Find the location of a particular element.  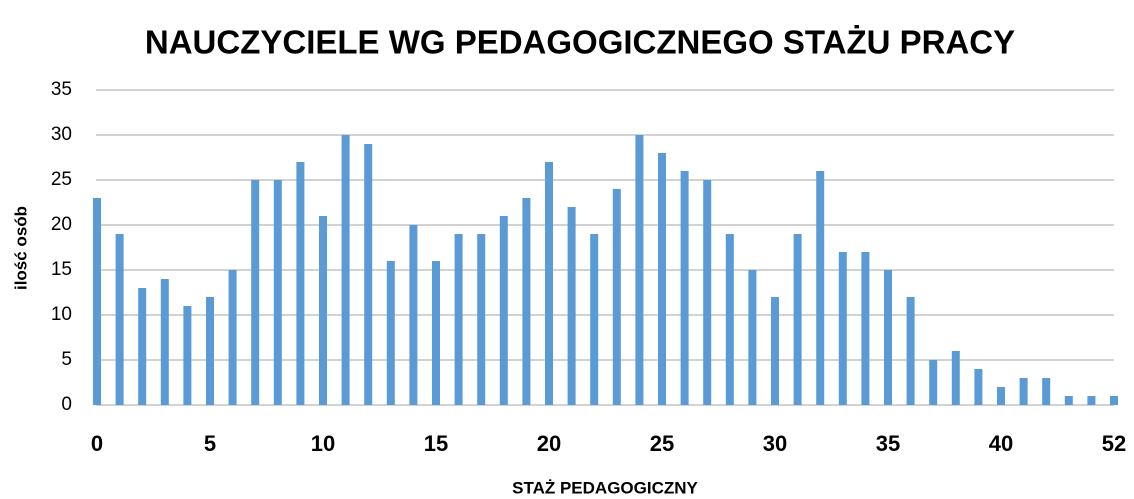

x-tick-label: 25 is located at coordinates (662, 443).